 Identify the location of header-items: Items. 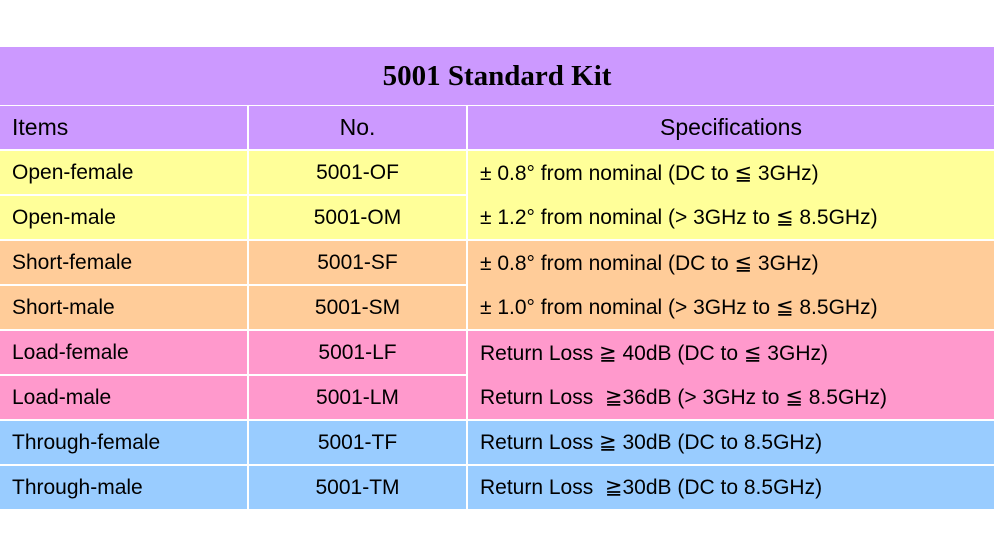
(124, 128).